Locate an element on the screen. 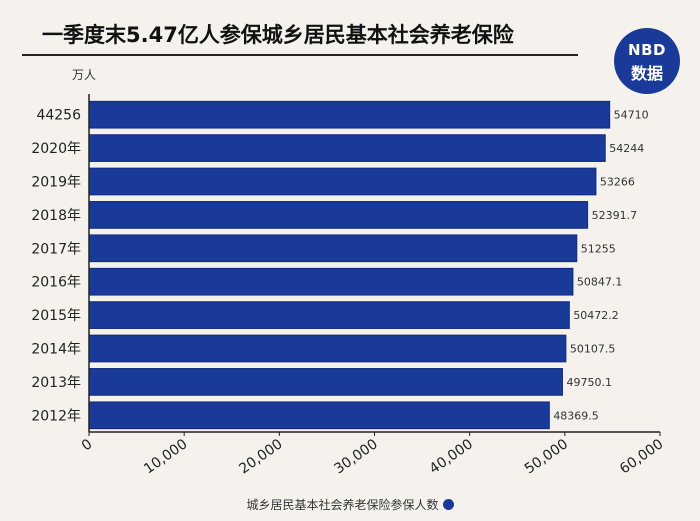  unit-label: 万人 is located at coordinates (84, 75).